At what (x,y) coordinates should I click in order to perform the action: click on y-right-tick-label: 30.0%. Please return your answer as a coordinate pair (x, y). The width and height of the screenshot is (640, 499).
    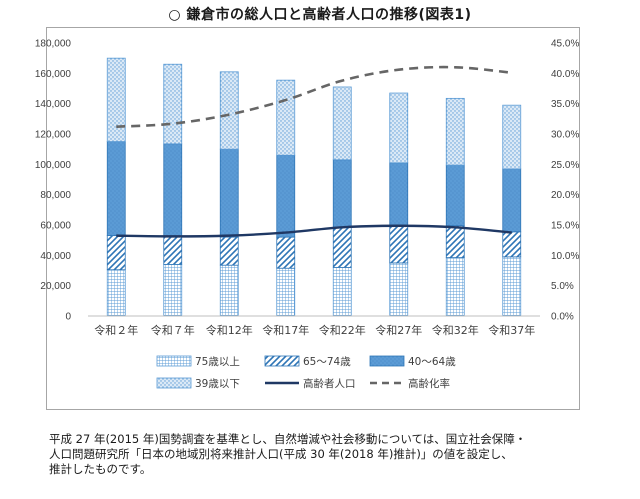
    Looking at the image, I should click on (565, 135).